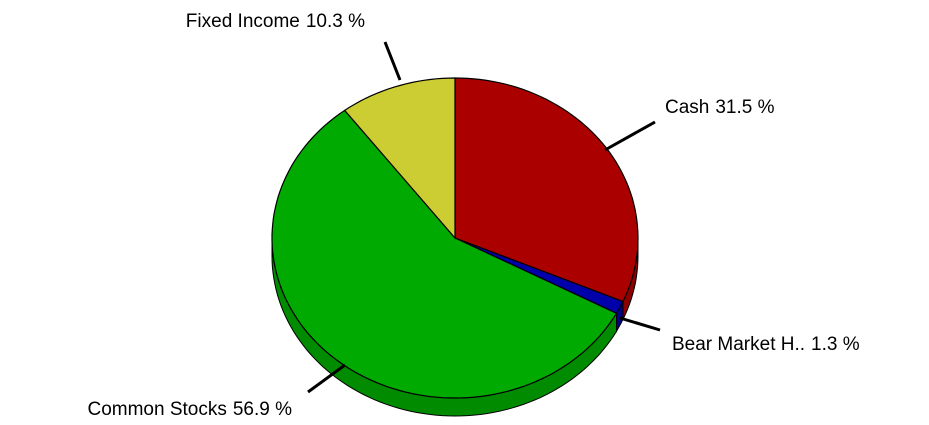  I want to click on slice-label: Bear Market H.. 1.3 %, so click(766, 344).